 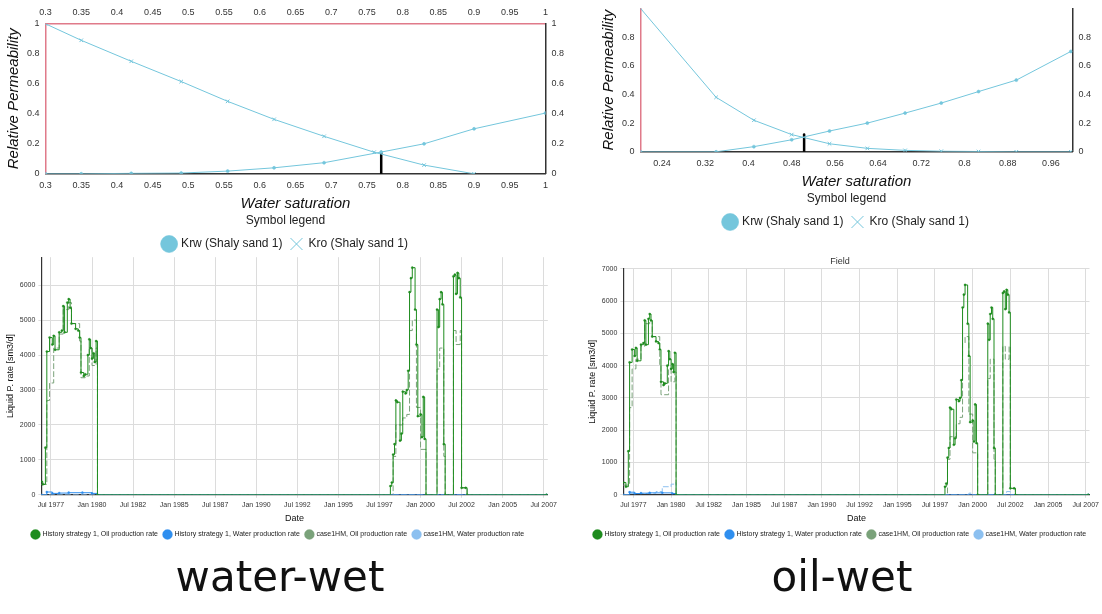 I want to click on x-tick-label: 0.85, so click(x=438, y=184).